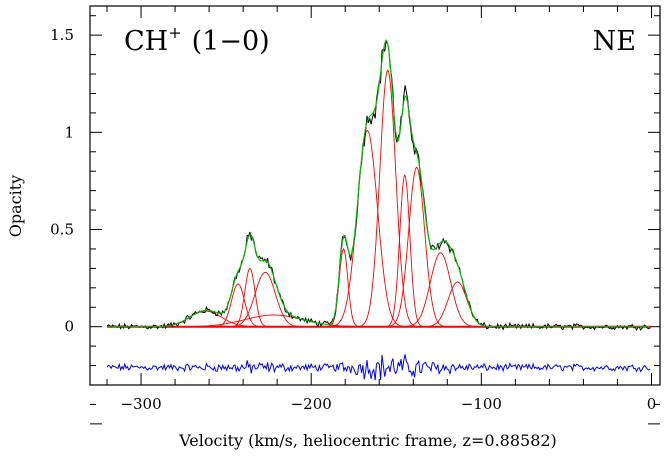 The height and width of the screenshot is (459, 670). Describe the element at coordinates (652, 404) in the screenshot. I see `x-tick-label: 0` at that location.